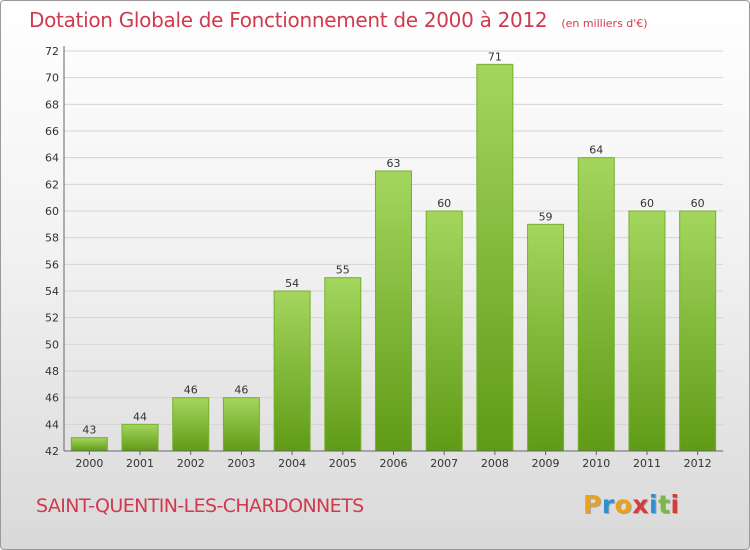 The width and height of the screenshot is (750, 550). What do you see at coordinates (52, 344) in the screenshot?
I see `y-tick-label: 50` at bounding box center [52, 344].